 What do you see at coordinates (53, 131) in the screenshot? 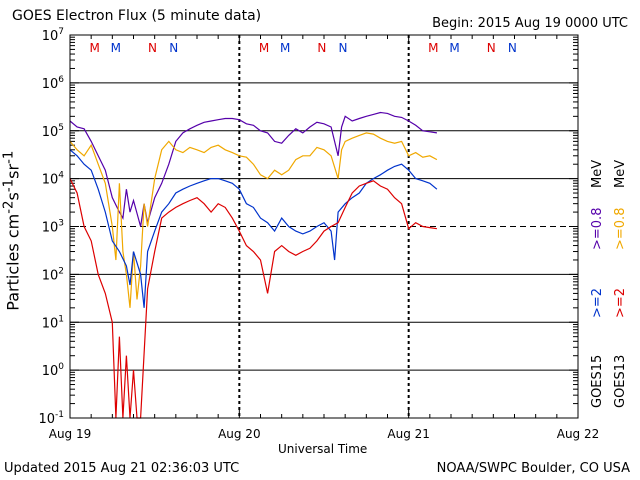
I see `y-tick-label: 10⁵` at bounding box center [53, 131].